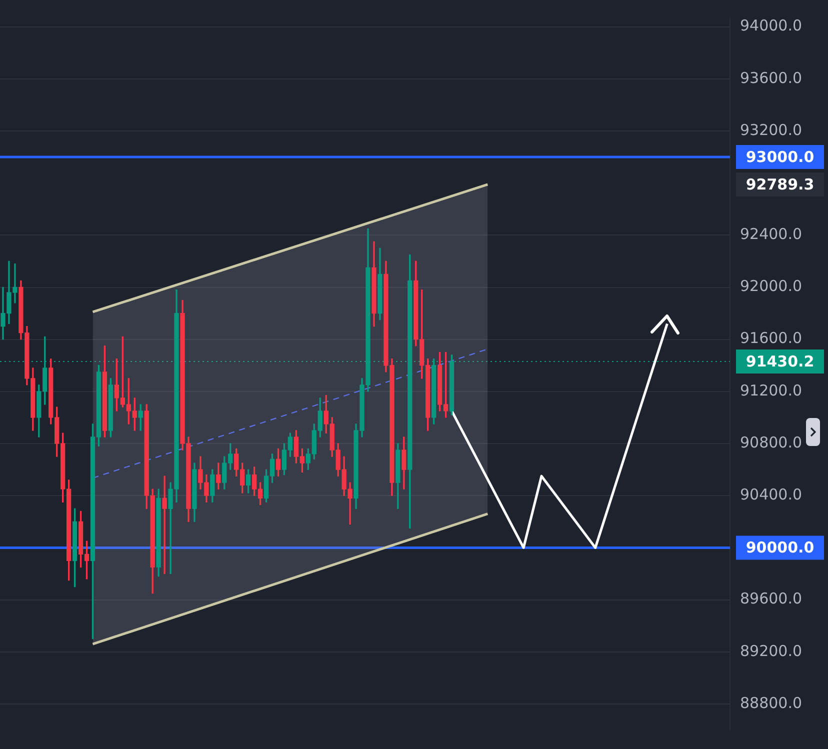  I want to click on y-tick-label: 89200.0, so click(771, 651).